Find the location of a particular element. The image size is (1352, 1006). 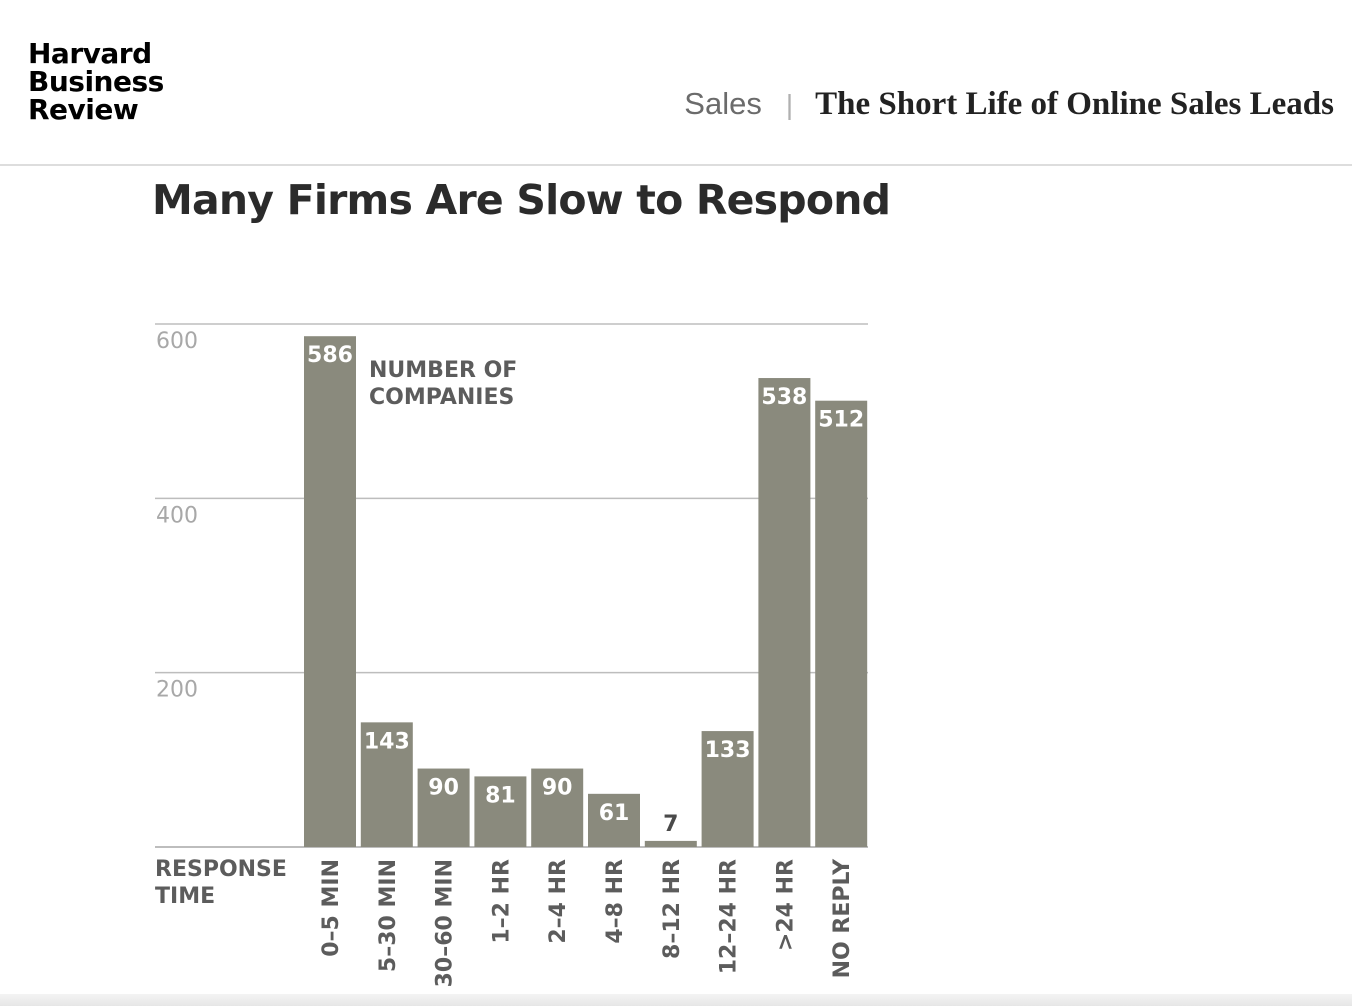

data-label: 133 is located at coordinates (728, 750).